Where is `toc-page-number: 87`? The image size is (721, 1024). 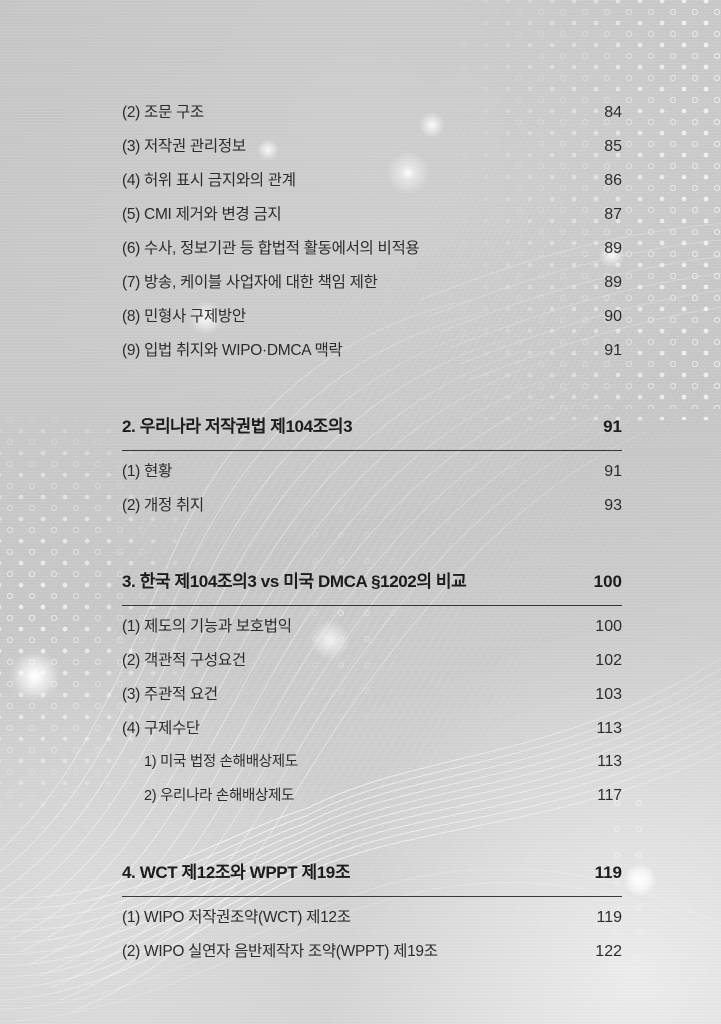
toc-page-number: 87 is located at coordinates (613, 214).